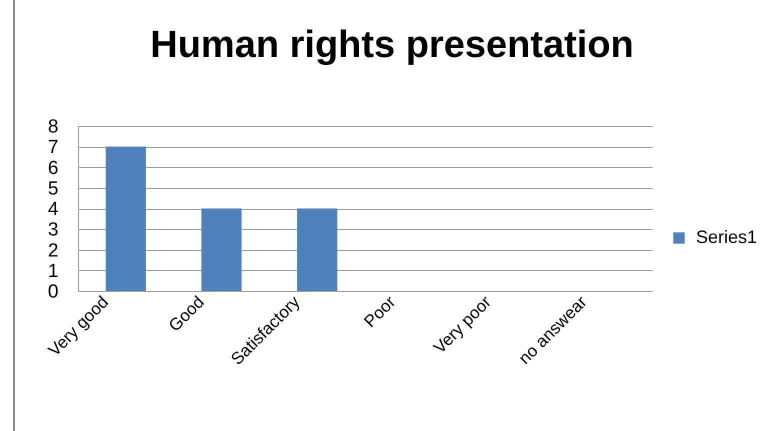 The width and height of the screenshot is (772, 431). Describe the element at coordinates (53, 209) in the screenshot. I see `y-tick-label: 4` at that location.